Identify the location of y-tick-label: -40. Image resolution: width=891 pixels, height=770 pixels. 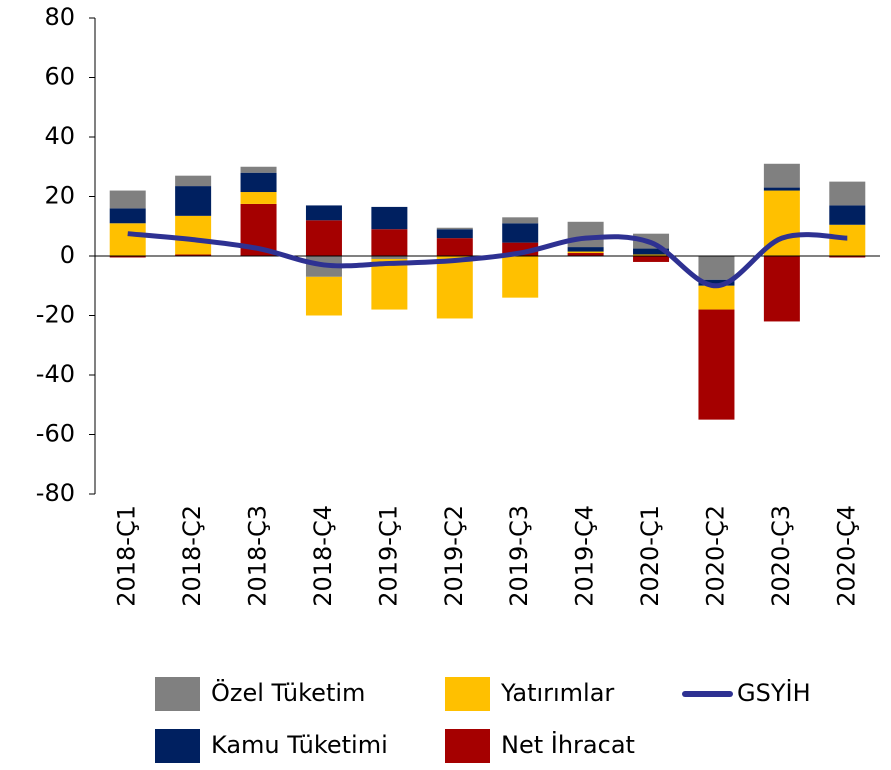
(55, 374).